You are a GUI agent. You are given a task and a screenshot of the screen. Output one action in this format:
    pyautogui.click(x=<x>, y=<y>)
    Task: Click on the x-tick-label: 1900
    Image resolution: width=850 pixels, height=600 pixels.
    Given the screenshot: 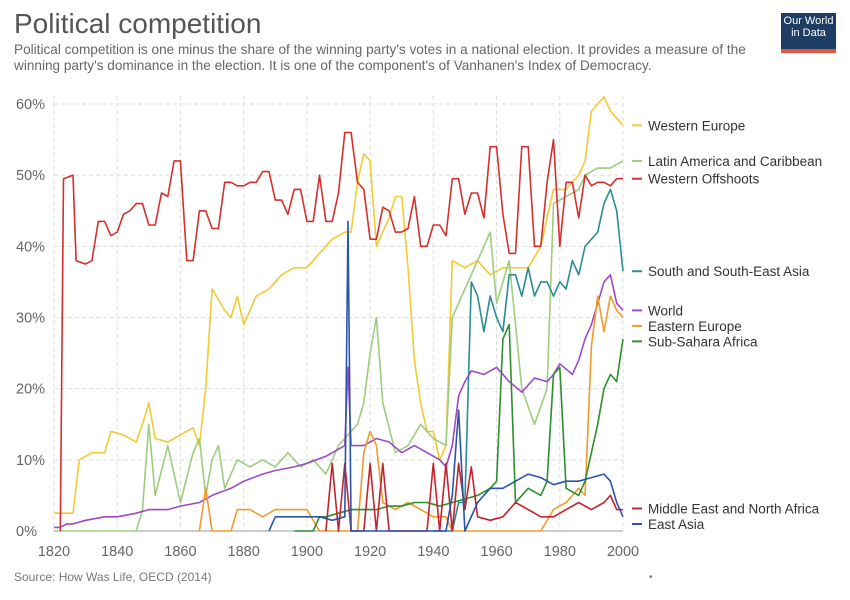 What is the action you would take?
    pyautogui.click(x=307, y=552)
    